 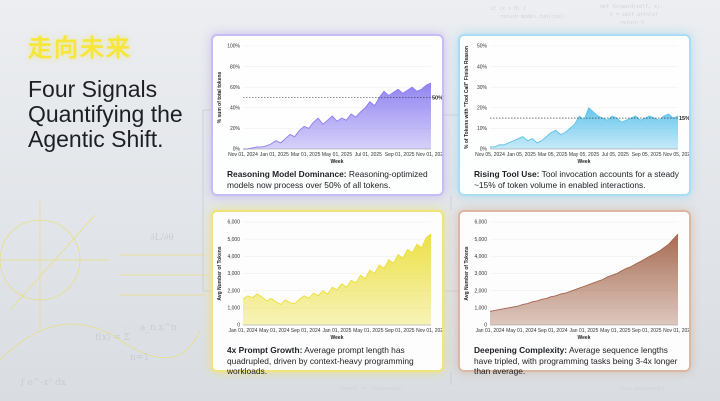 What do you see at coordinates (631, 7) in the screenshot?
I see `svg-text: def forward(self, x):` at bounding box center [631, 7].